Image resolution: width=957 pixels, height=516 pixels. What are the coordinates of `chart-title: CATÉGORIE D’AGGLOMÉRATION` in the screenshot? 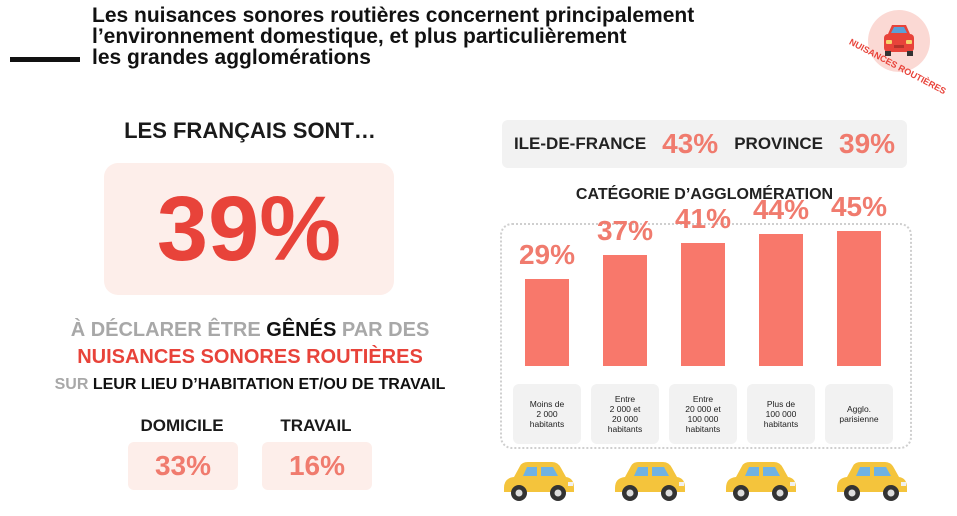 It's located at (704, 194).